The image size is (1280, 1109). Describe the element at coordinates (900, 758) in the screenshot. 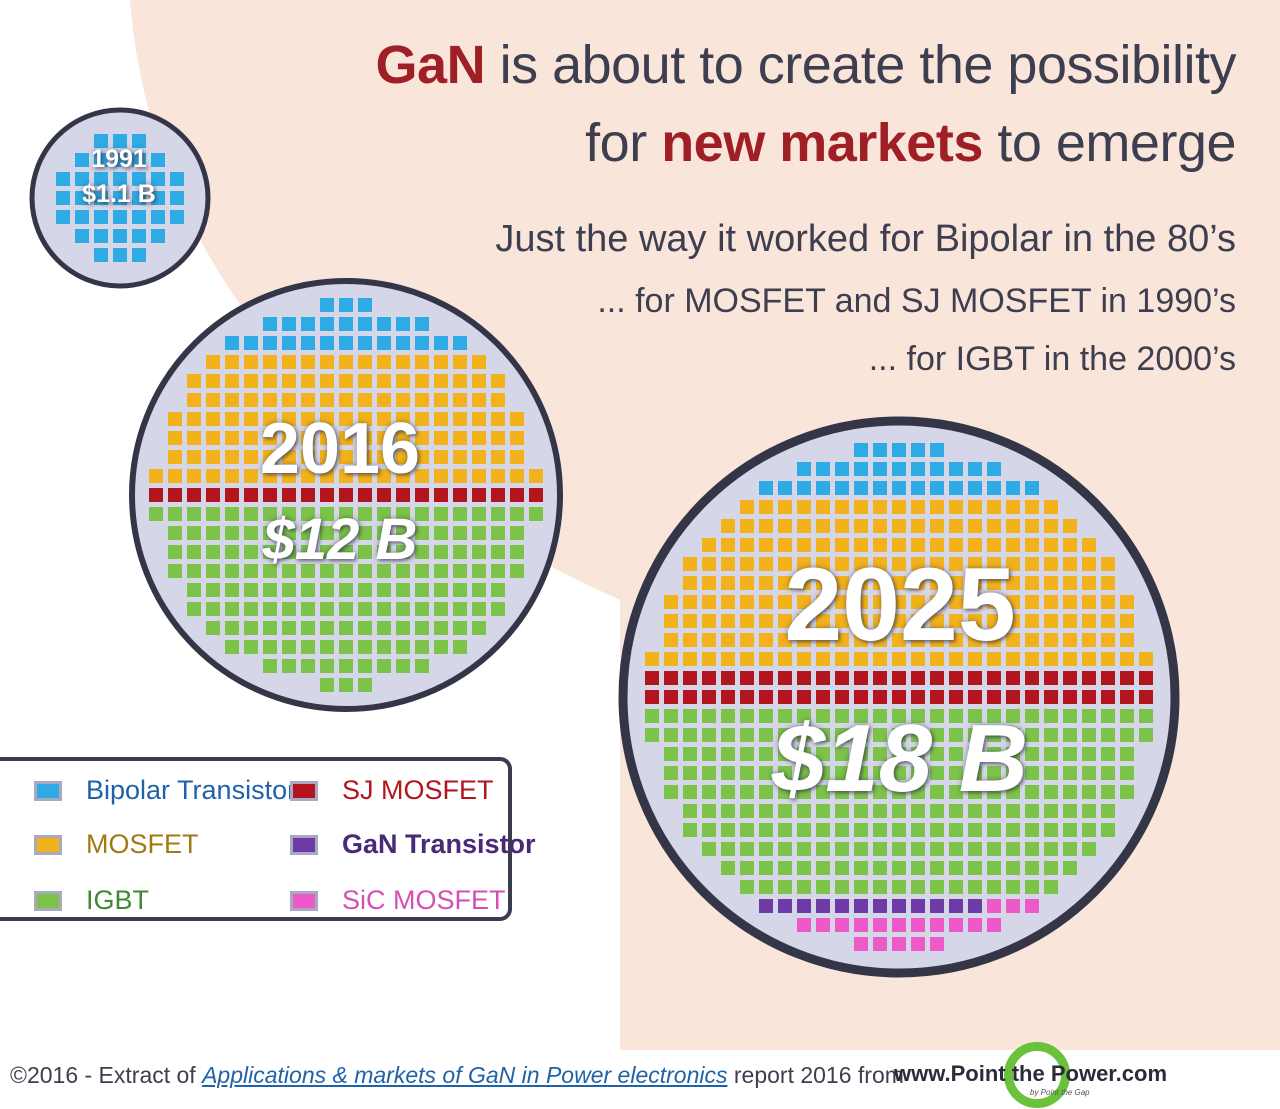

I see `wafer-2025-value: $18 B` at that location.